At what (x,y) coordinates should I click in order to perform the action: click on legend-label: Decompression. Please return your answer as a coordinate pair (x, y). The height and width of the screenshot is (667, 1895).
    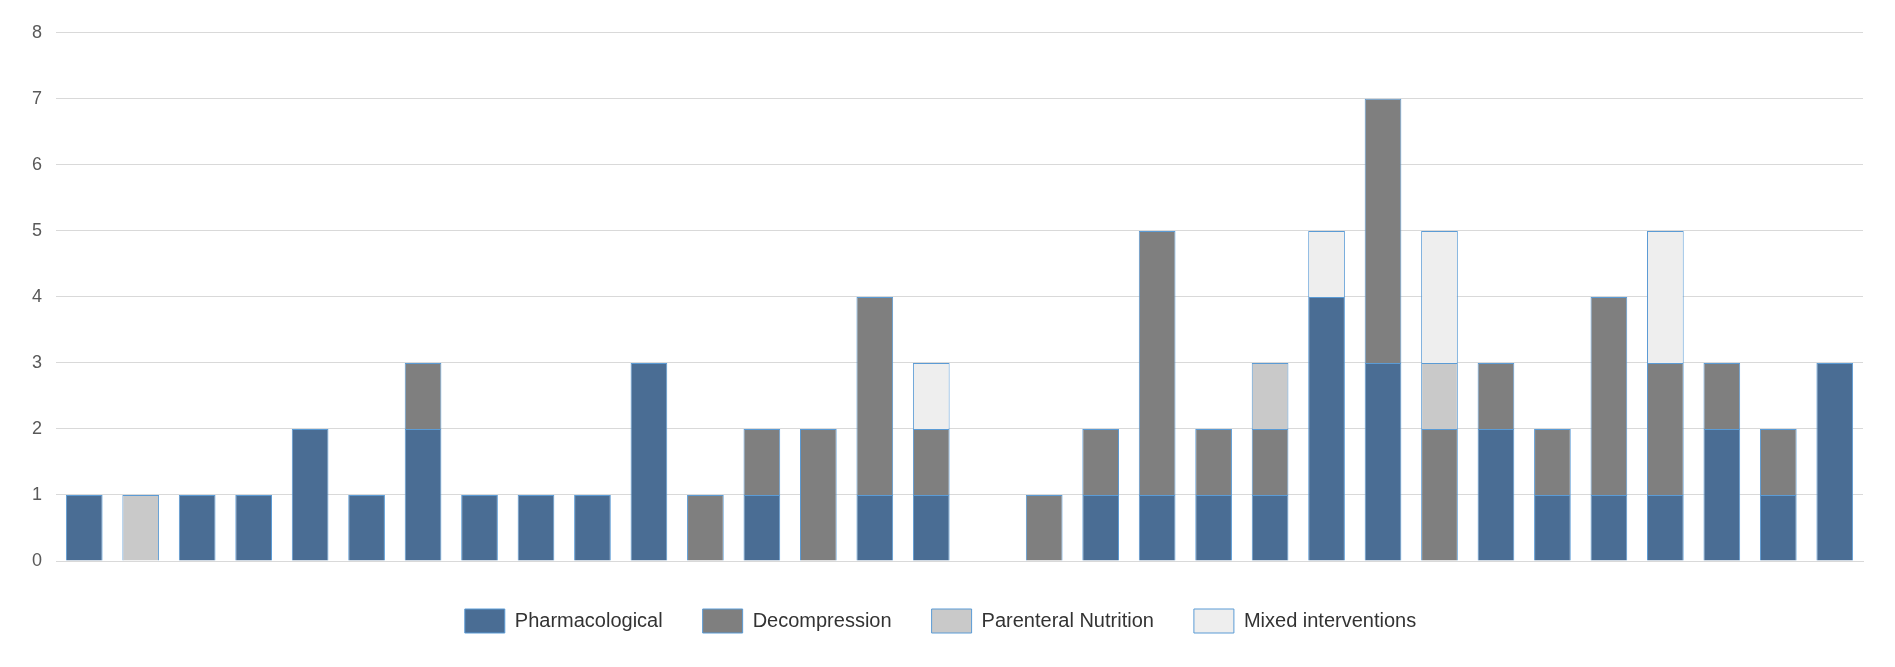
    Looking at the image, I should click on (822, 619).